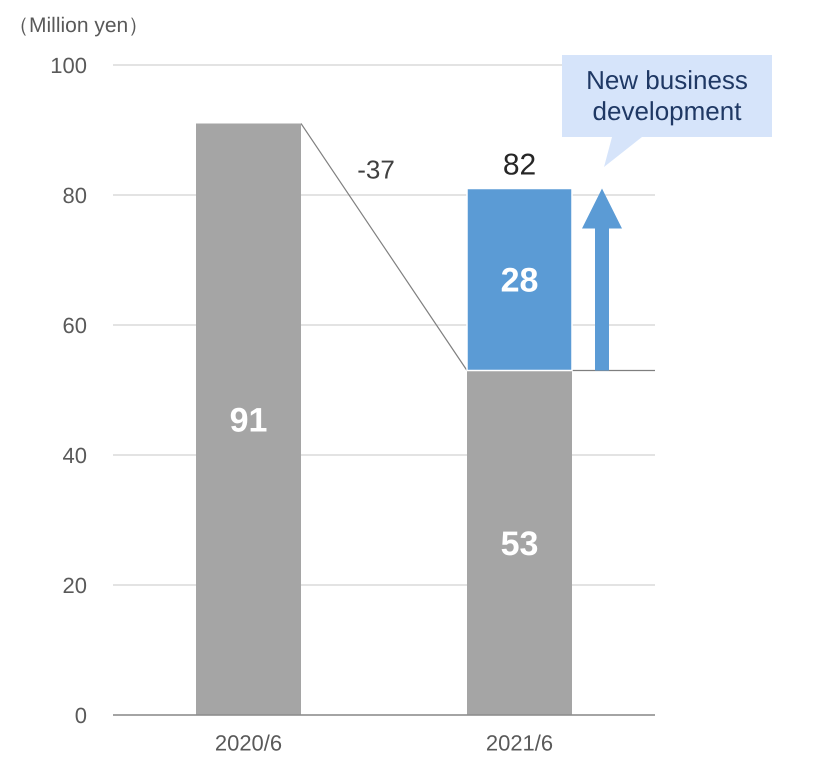  I want to click on y-tick-label: 0, so click(80, 715).